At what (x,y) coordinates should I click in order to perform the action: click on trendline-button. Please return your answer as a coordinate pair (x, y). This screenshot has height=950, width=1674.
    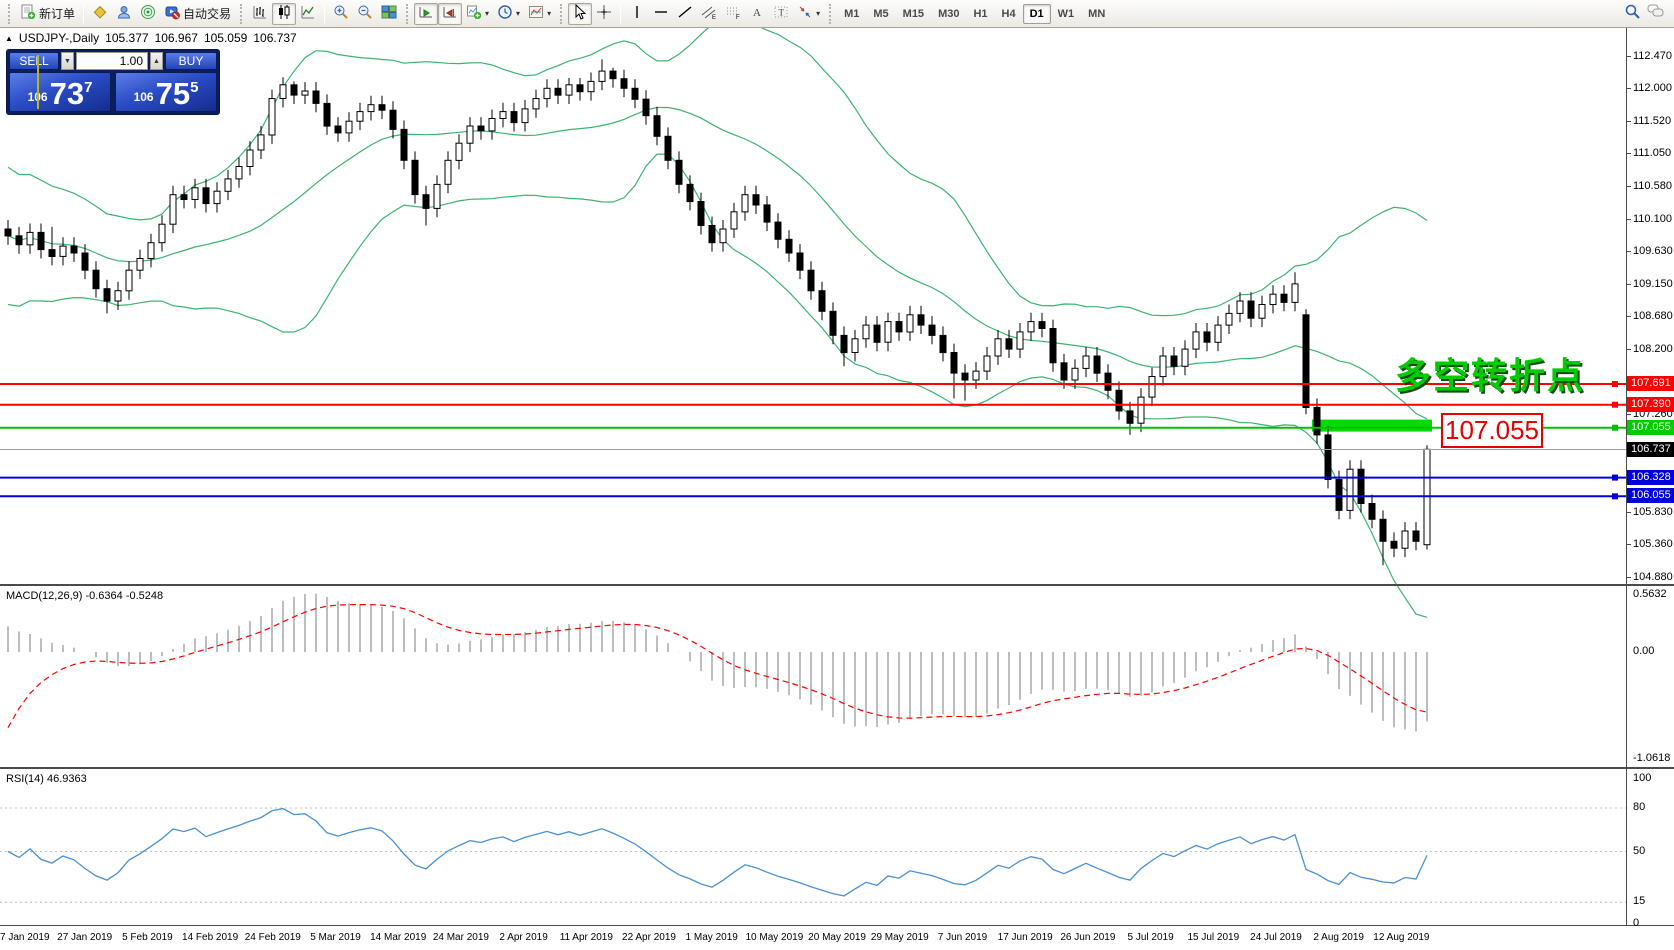
    Looking at the image, I should click on (685, 14).